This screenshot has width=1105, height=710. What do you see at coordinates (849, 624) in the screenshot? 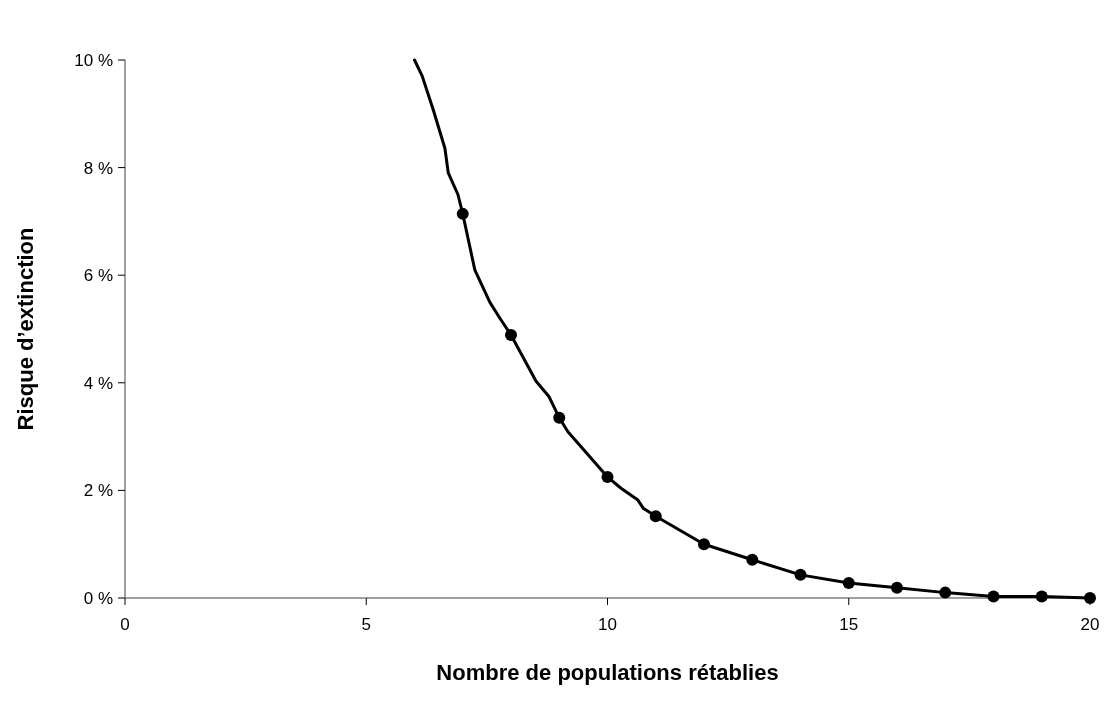
I see `x-tick-label: 15` at bounding box center [849, 624].